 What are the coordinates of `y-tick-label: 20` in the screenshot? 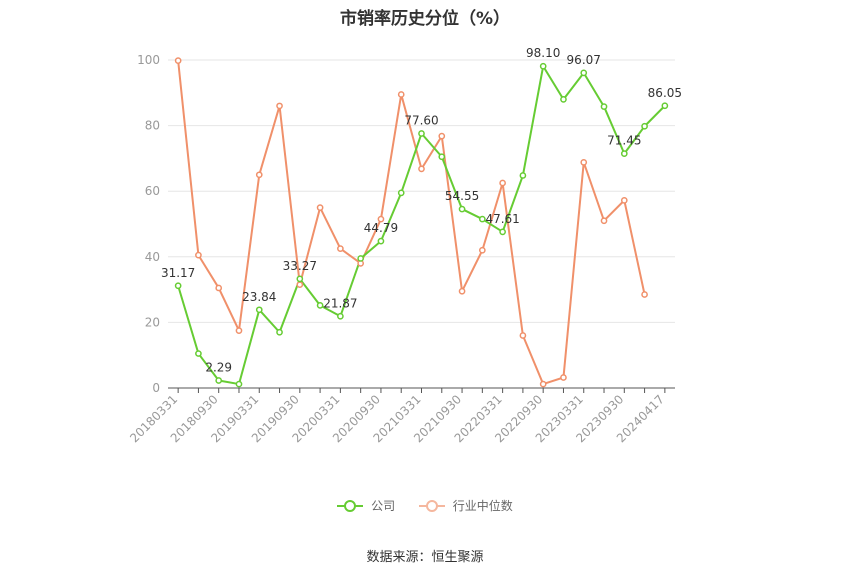 It's located at (152, 322).